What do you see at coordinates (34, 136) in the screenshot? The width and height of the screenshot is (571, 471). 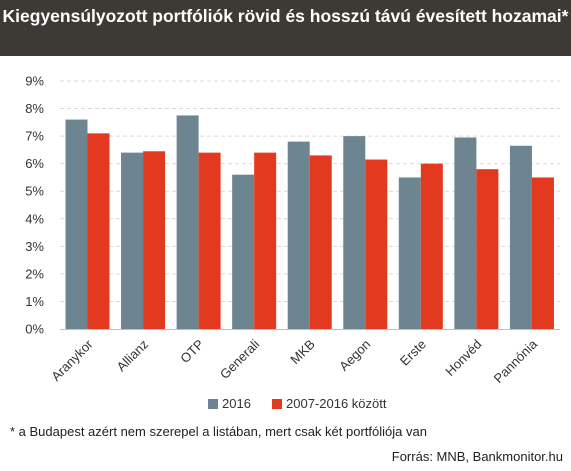 I see `y-tick-label: 7%` at bounding box center [34, 136].